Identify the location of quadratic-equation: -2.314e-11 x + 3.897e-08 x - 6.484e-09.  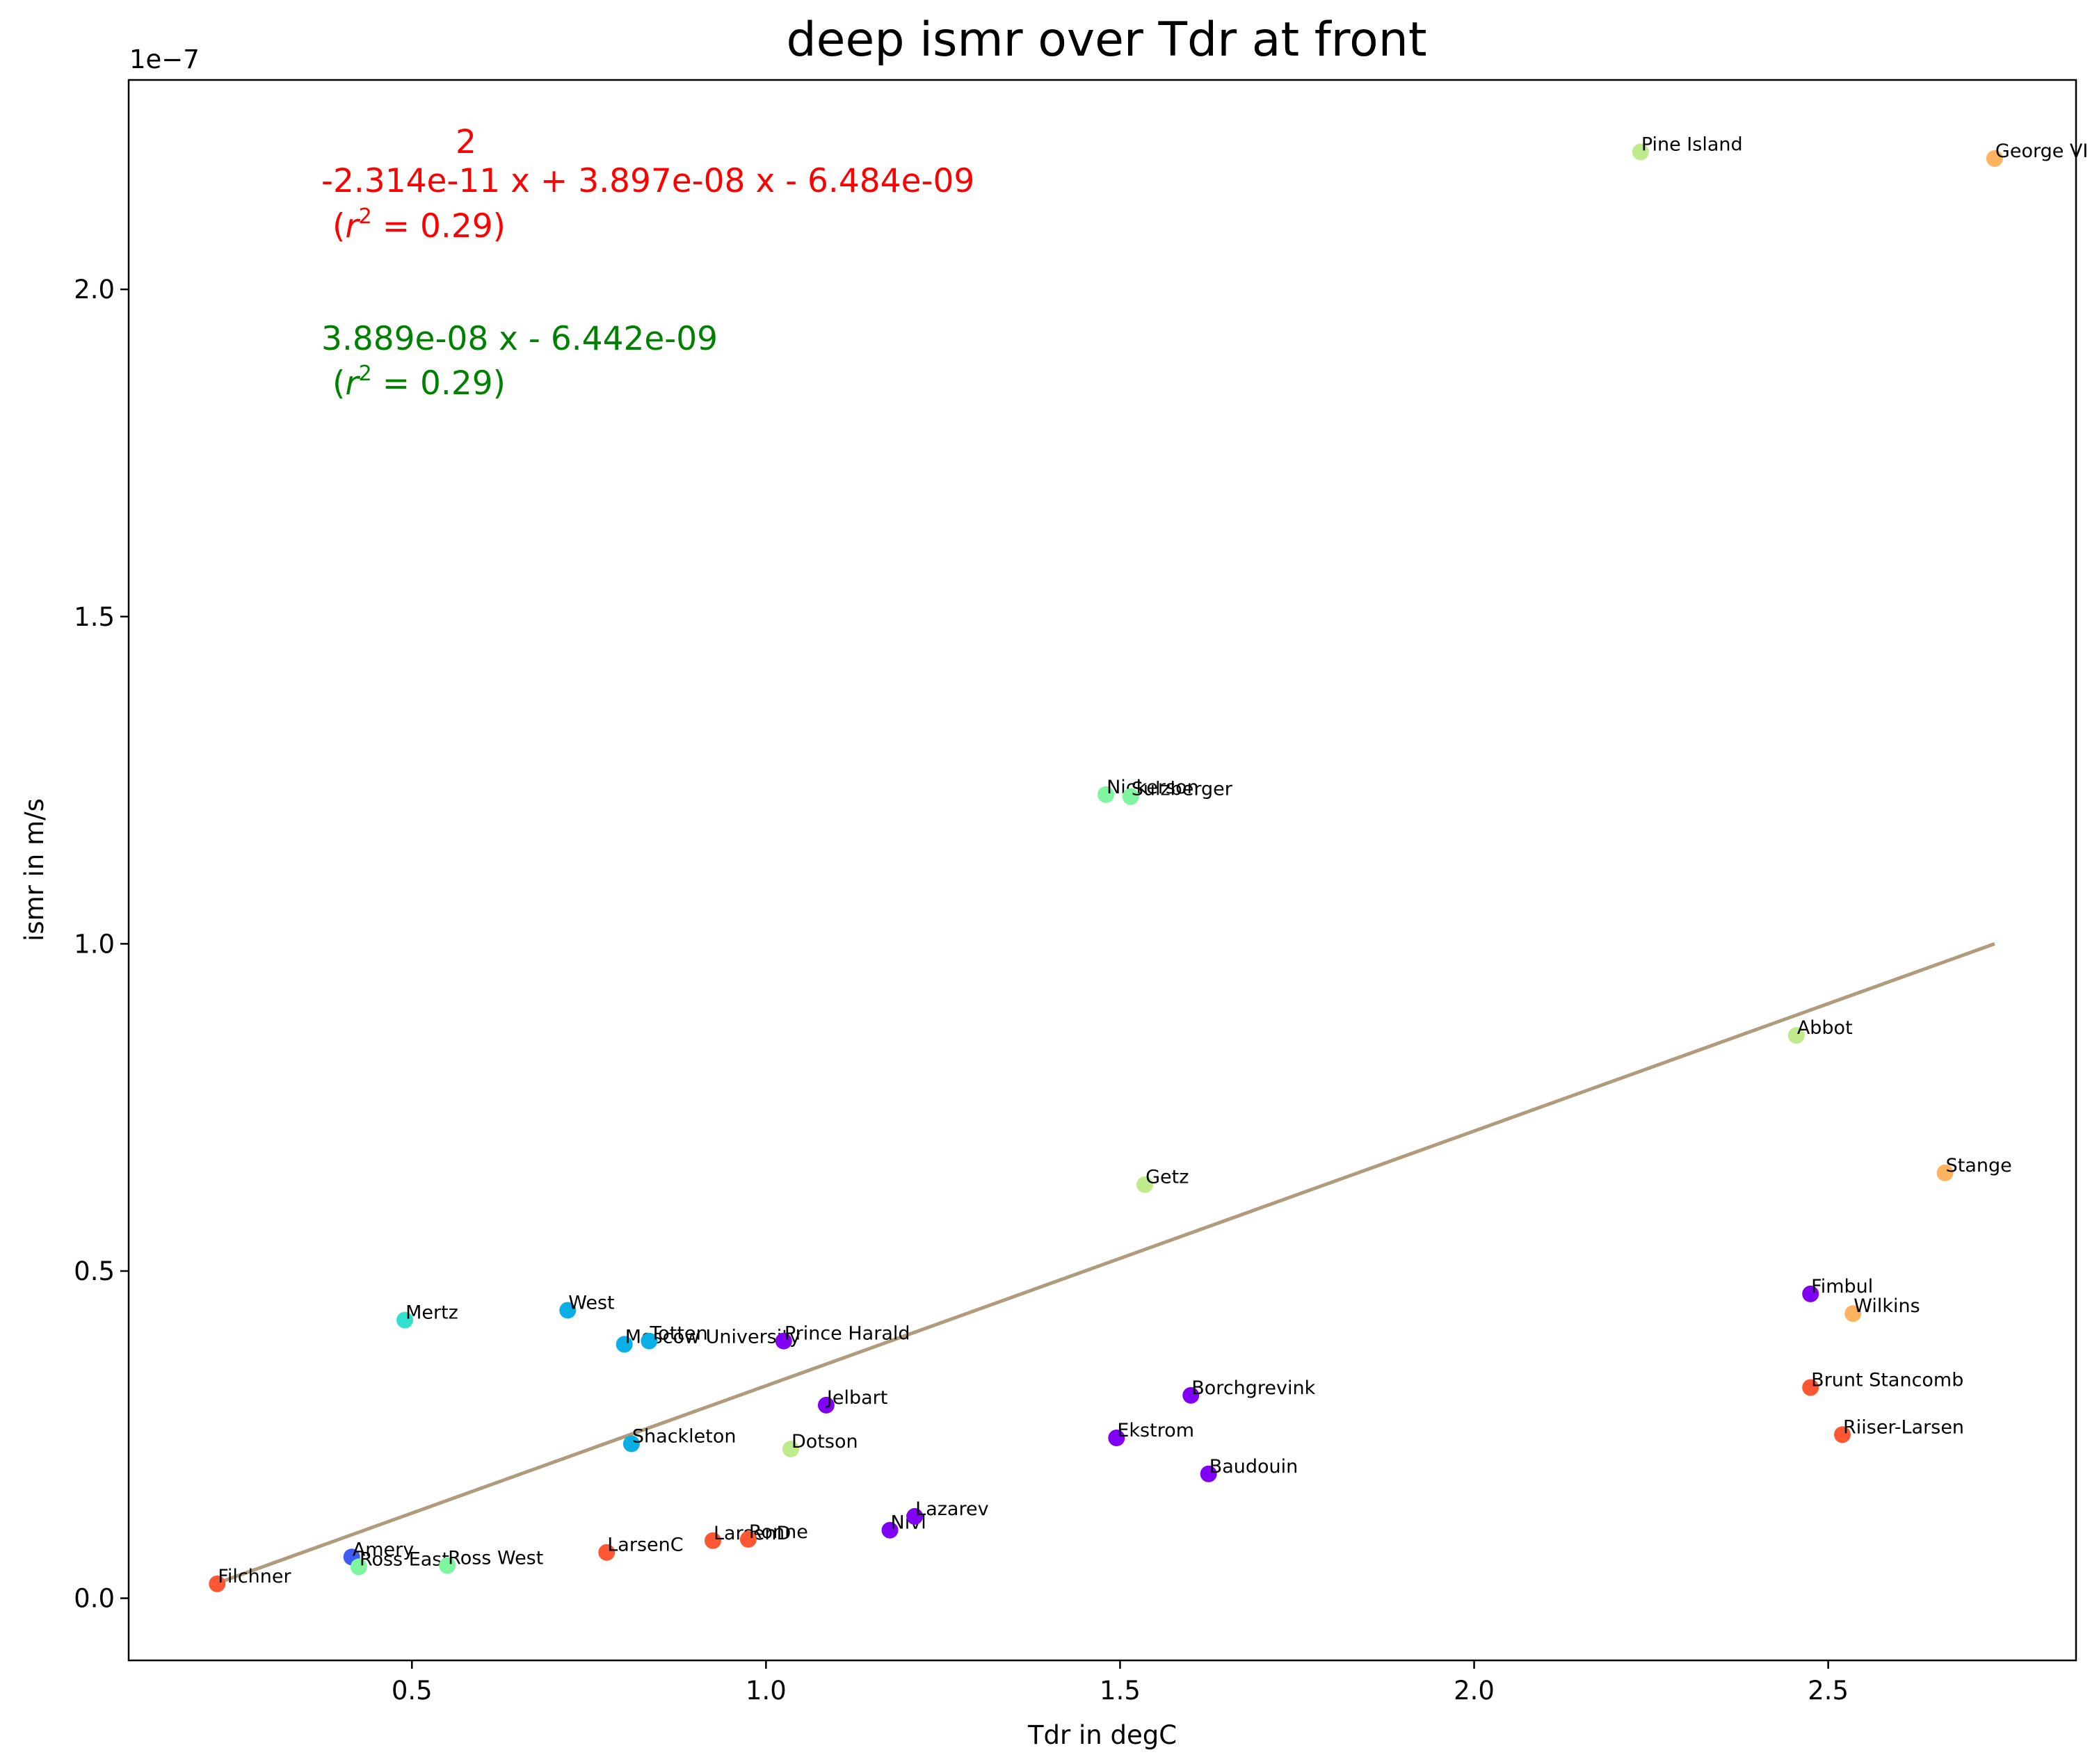
(647, 181).